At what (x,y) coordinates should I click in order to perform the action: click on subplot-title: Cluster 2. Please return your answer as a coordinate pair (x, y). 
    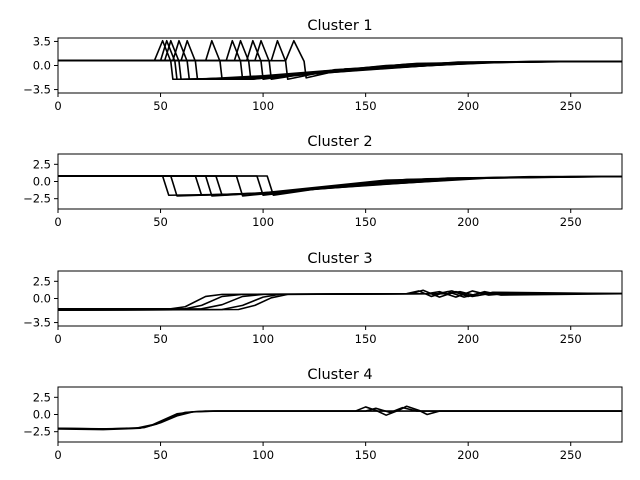
    Looking at the image, I should click on (339, 142).